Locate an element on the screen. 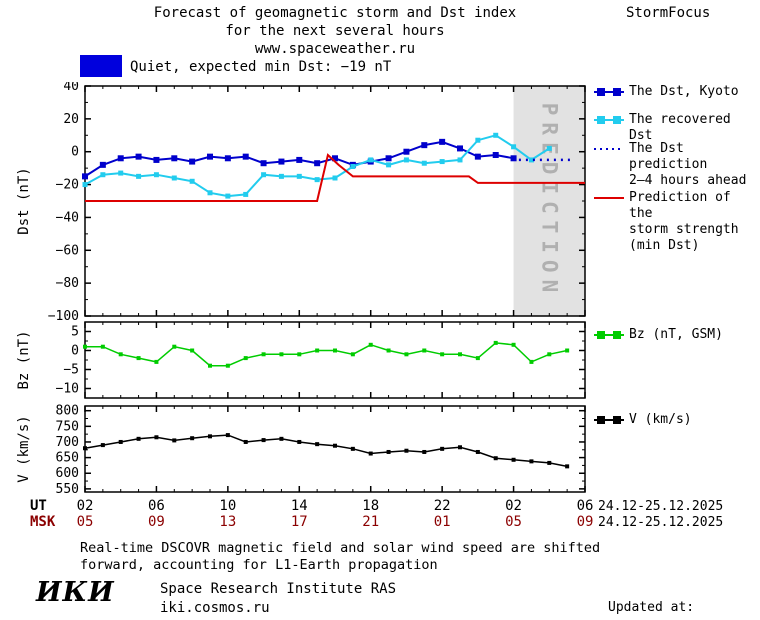 The image size is (760, 620). brand-stormfocus: StormFocus is located at coordinates (668, 13).